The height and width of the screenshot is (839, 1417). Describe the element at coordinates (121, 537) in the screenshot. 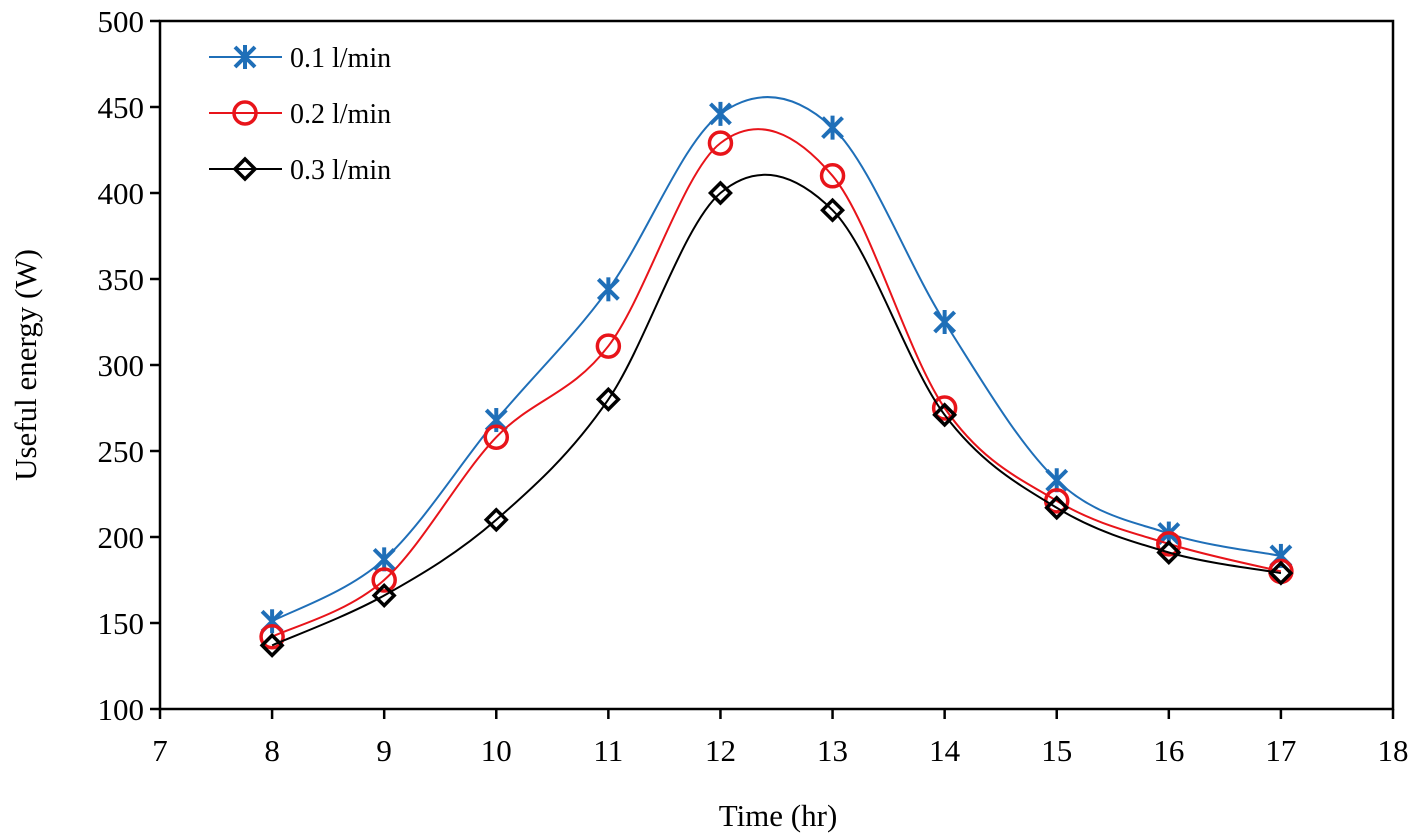

I see `y-tick-label: 200` at that location.